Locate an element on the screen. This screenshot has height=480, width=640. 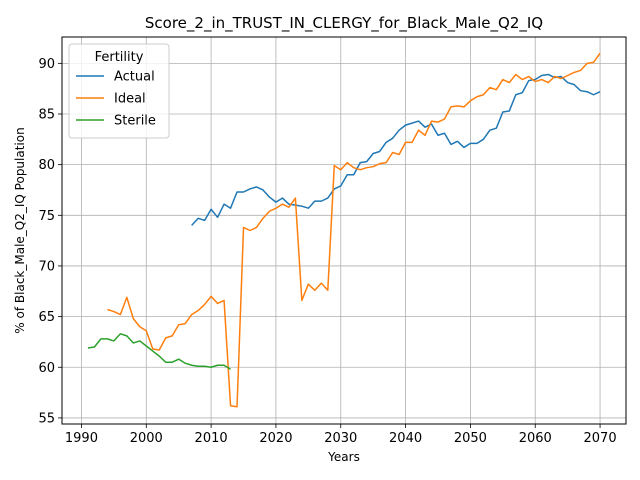
legend-title: Fertility is located at coordinates (119, 57).